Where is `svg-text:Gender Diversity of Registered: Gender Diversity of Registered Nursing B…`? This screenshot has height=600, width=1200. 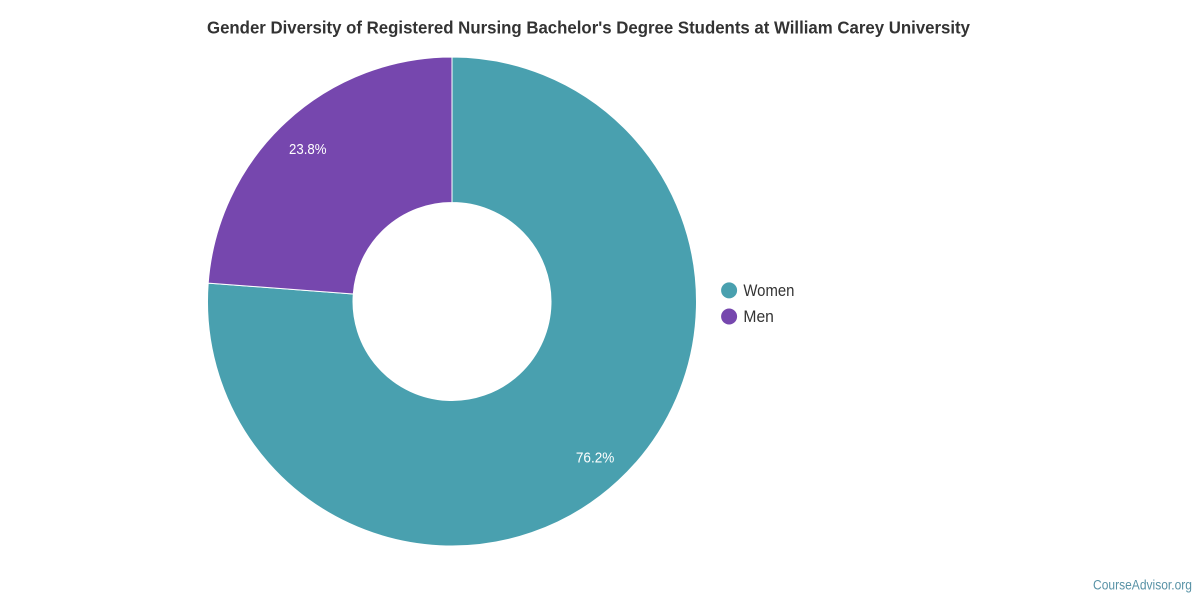 svg-text:Gender Diversity of Registered: Gender Diversity of Registered Nursing B… is located at coordinates (588, 28).